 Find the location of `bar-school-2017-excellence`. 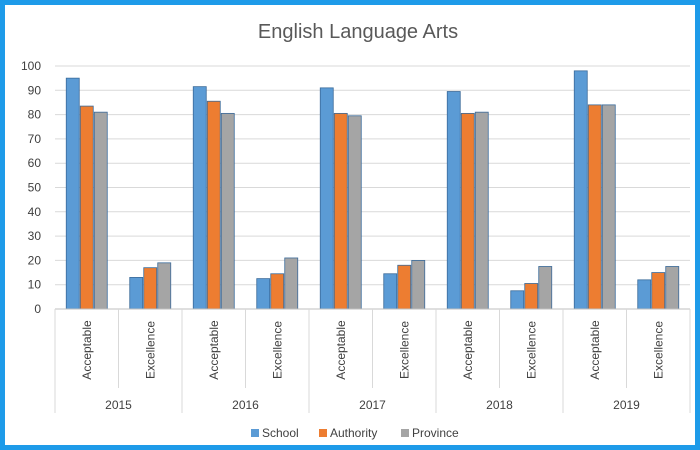

bar-school-2017-excellence is located at coordinates (390, 291).